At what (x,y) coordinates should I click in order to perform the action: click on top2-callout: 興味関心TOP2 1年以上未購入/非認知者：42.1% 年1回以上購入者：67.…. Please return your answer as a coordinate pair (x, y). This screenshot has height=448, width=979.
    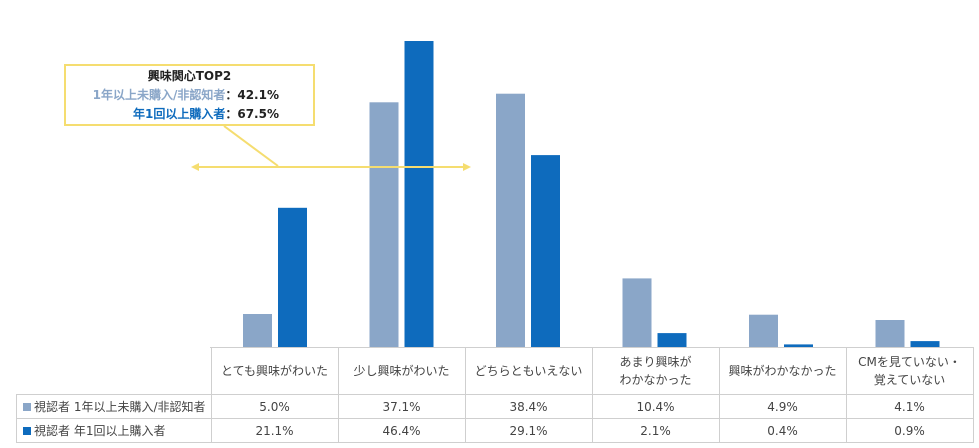
    Looking at the image, I should click on (189, 95).